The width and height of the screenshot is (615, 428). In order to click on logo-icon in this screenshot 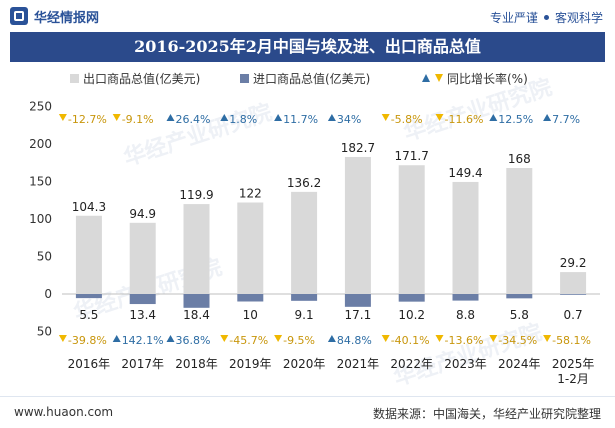, I will do `click(19, 16)`.